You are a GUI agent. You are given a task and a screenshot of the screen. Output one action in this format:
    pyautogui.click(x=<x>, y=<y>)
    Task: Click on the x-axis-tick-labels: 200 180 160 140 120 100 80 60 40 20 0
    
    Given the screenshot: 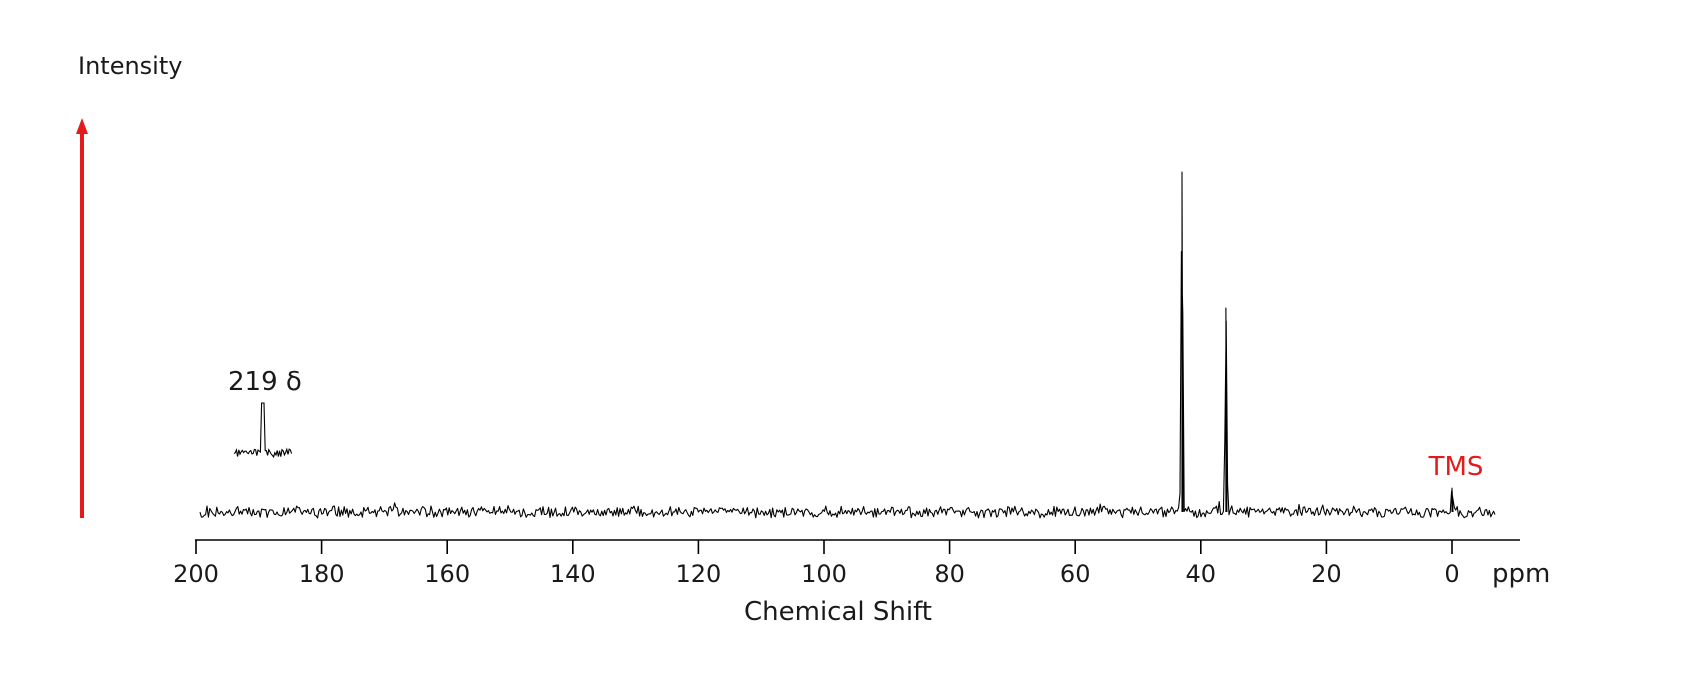 What is the action you would take?
    pyautogui.click(x=816, y=574)
    